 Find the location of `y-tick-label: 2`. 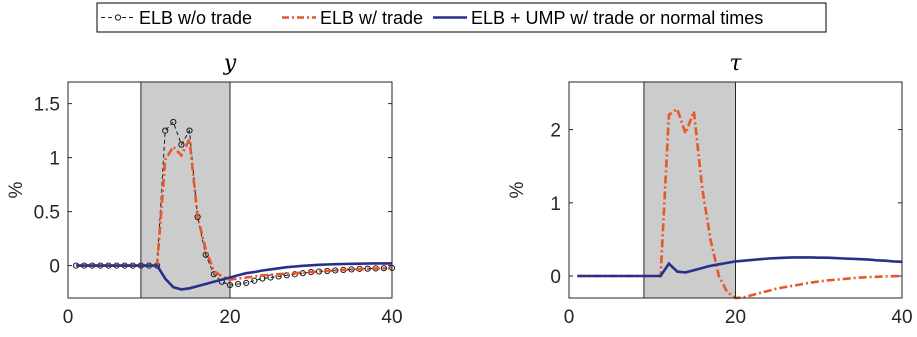

y-tick-label: 2 is located at coordinates (555, 131).